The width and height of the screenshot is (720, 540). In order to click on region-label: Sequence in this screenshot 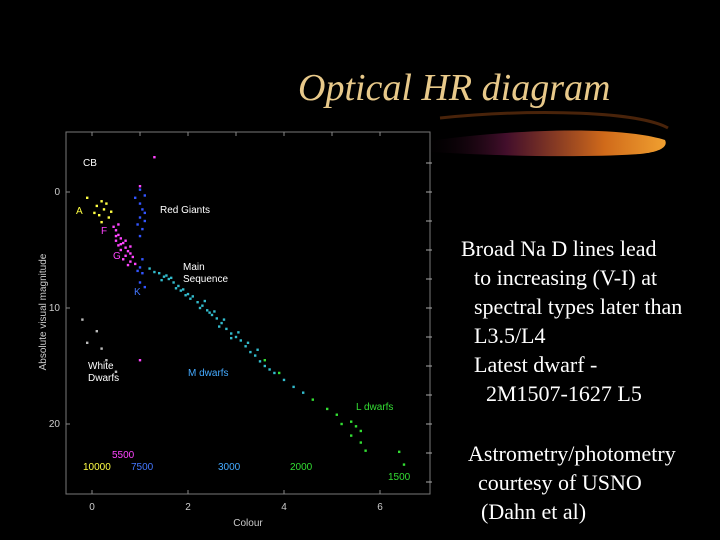, I will do `click(205, 279)`.